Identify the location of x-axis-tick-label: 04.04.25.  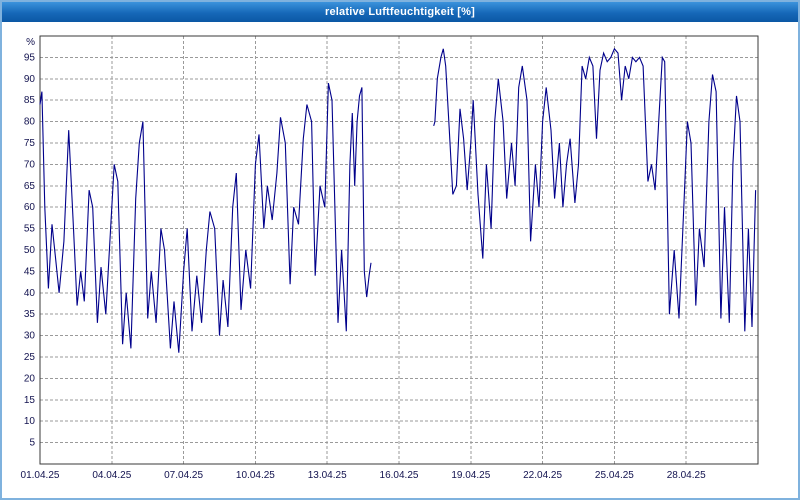
(111, 475).